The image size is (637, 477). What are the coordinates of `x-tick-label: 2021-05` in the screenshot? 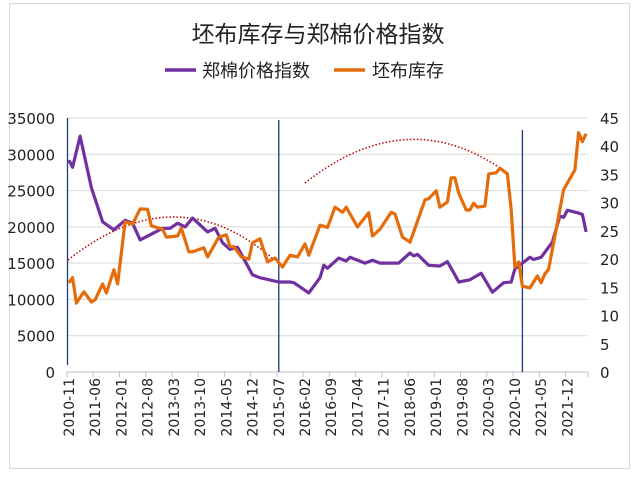 It's located at (542, 407).